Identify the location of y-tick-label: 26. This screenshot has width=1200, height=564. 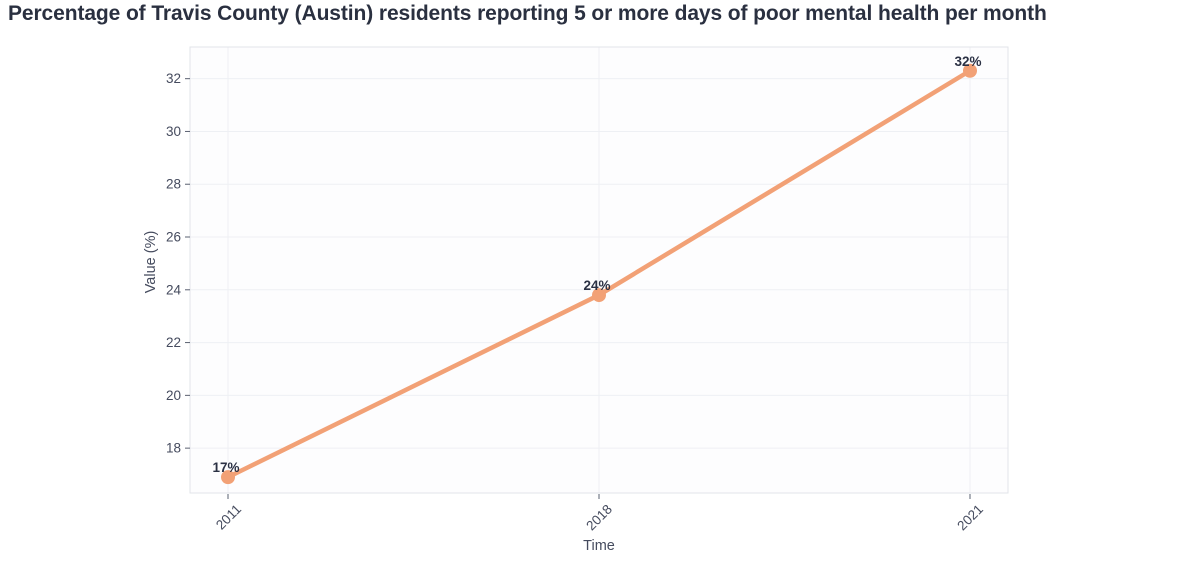
(173, 237).